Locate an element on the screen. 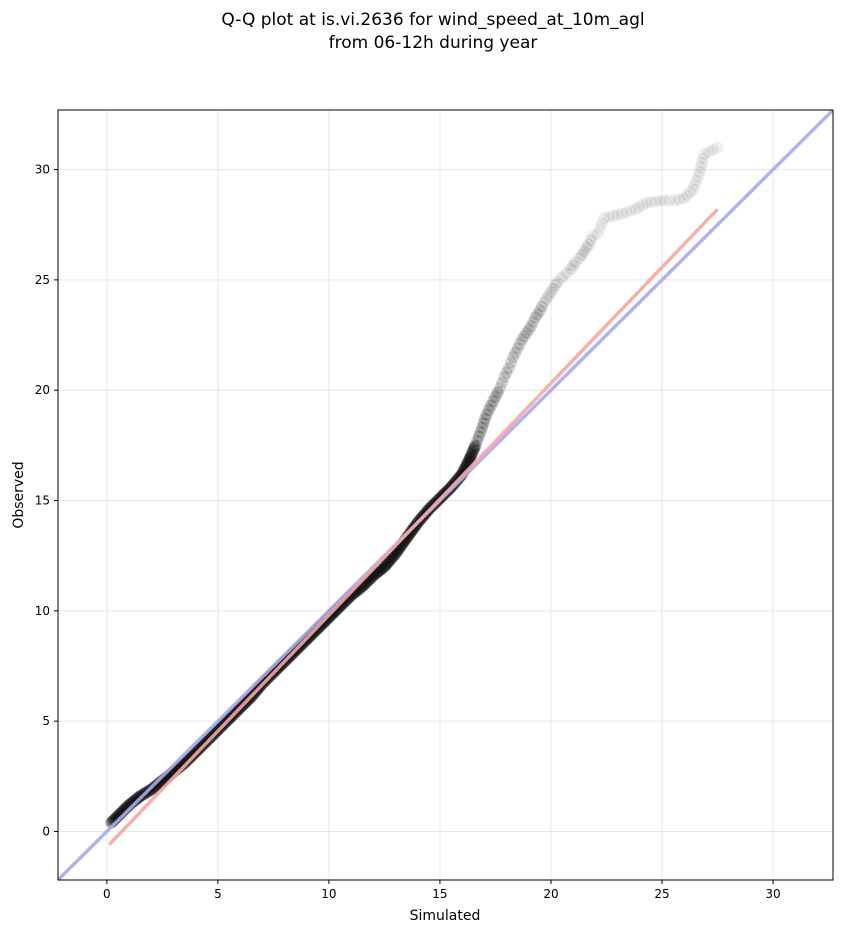  x-tick-label: 20 is located at coordinates (550, 894).